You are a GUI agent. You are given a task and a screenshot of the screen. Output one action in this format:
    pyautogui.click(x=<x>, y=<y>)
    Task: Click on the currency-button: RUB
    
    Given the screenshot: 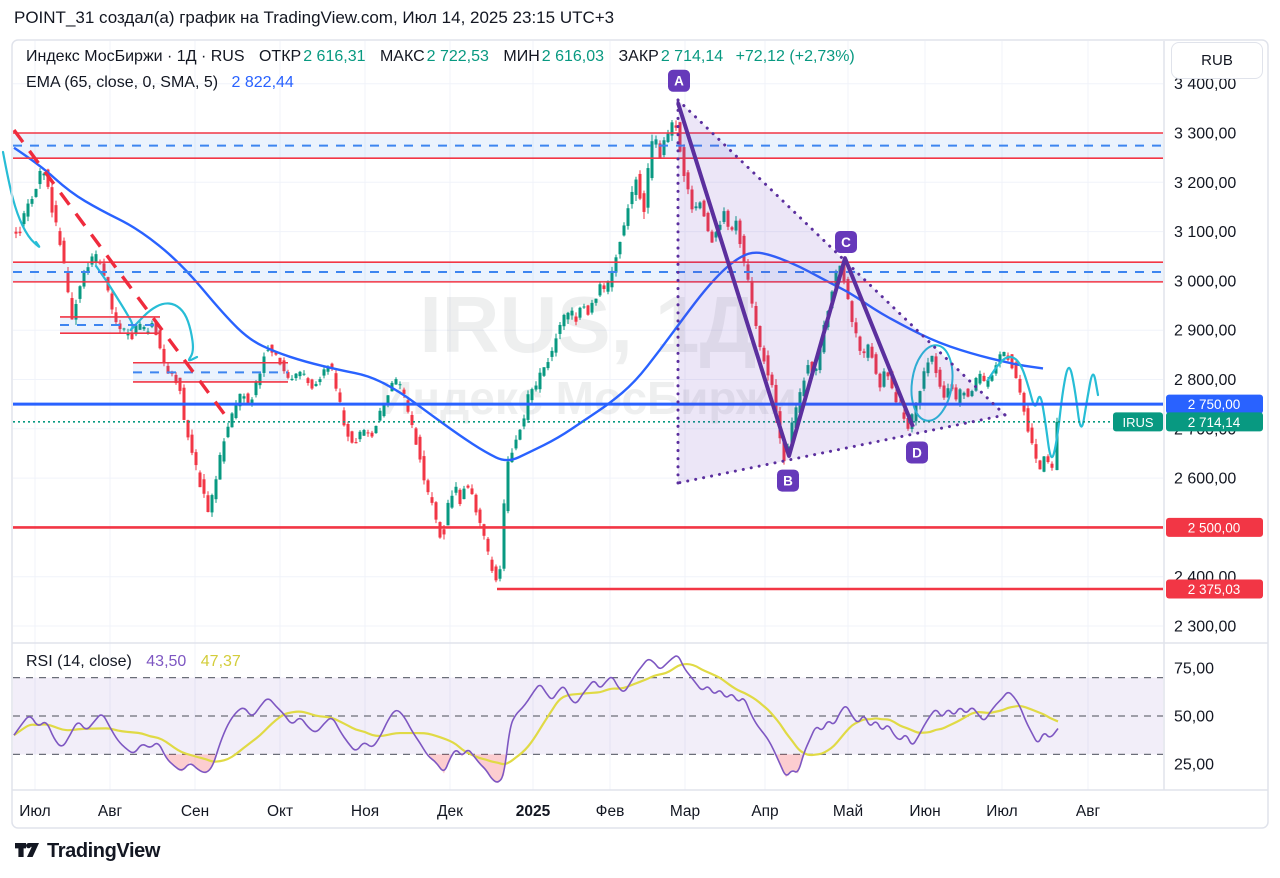 What is the action you would take?
    pyautogui.click(x=1217, y=60)
    